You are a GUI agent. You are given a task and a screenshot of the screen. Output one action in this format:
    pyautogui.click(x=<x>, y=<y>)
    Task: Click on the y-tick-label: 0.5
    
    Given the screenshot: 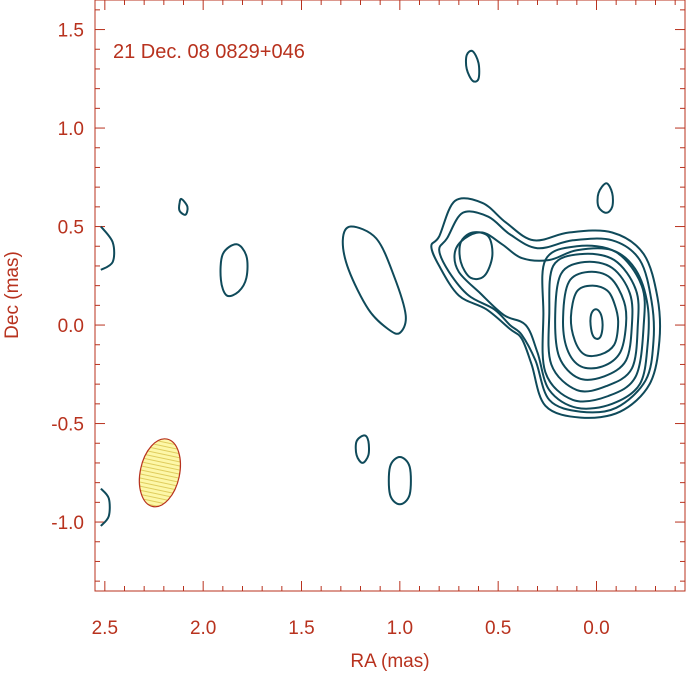 What is the action you would take?
    pyautogui.click(x=71, y=228)
    